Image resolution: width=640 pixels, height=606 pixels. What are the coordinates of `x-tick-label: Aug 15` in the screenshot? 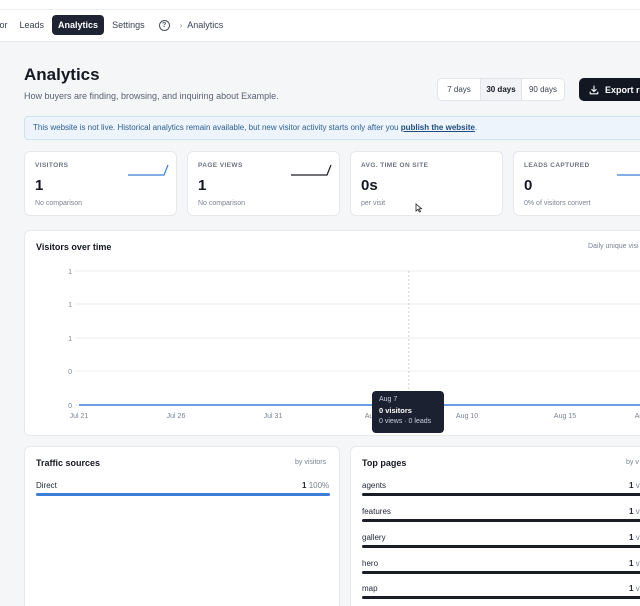 It's located at (565, 416).